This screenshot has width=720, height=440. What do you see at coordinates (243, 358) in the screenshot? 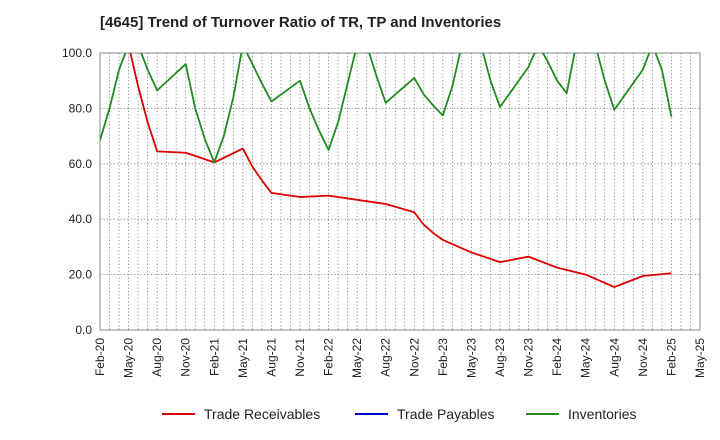
I see `x-tick-label: May-21` at bounding box center [243, 358].